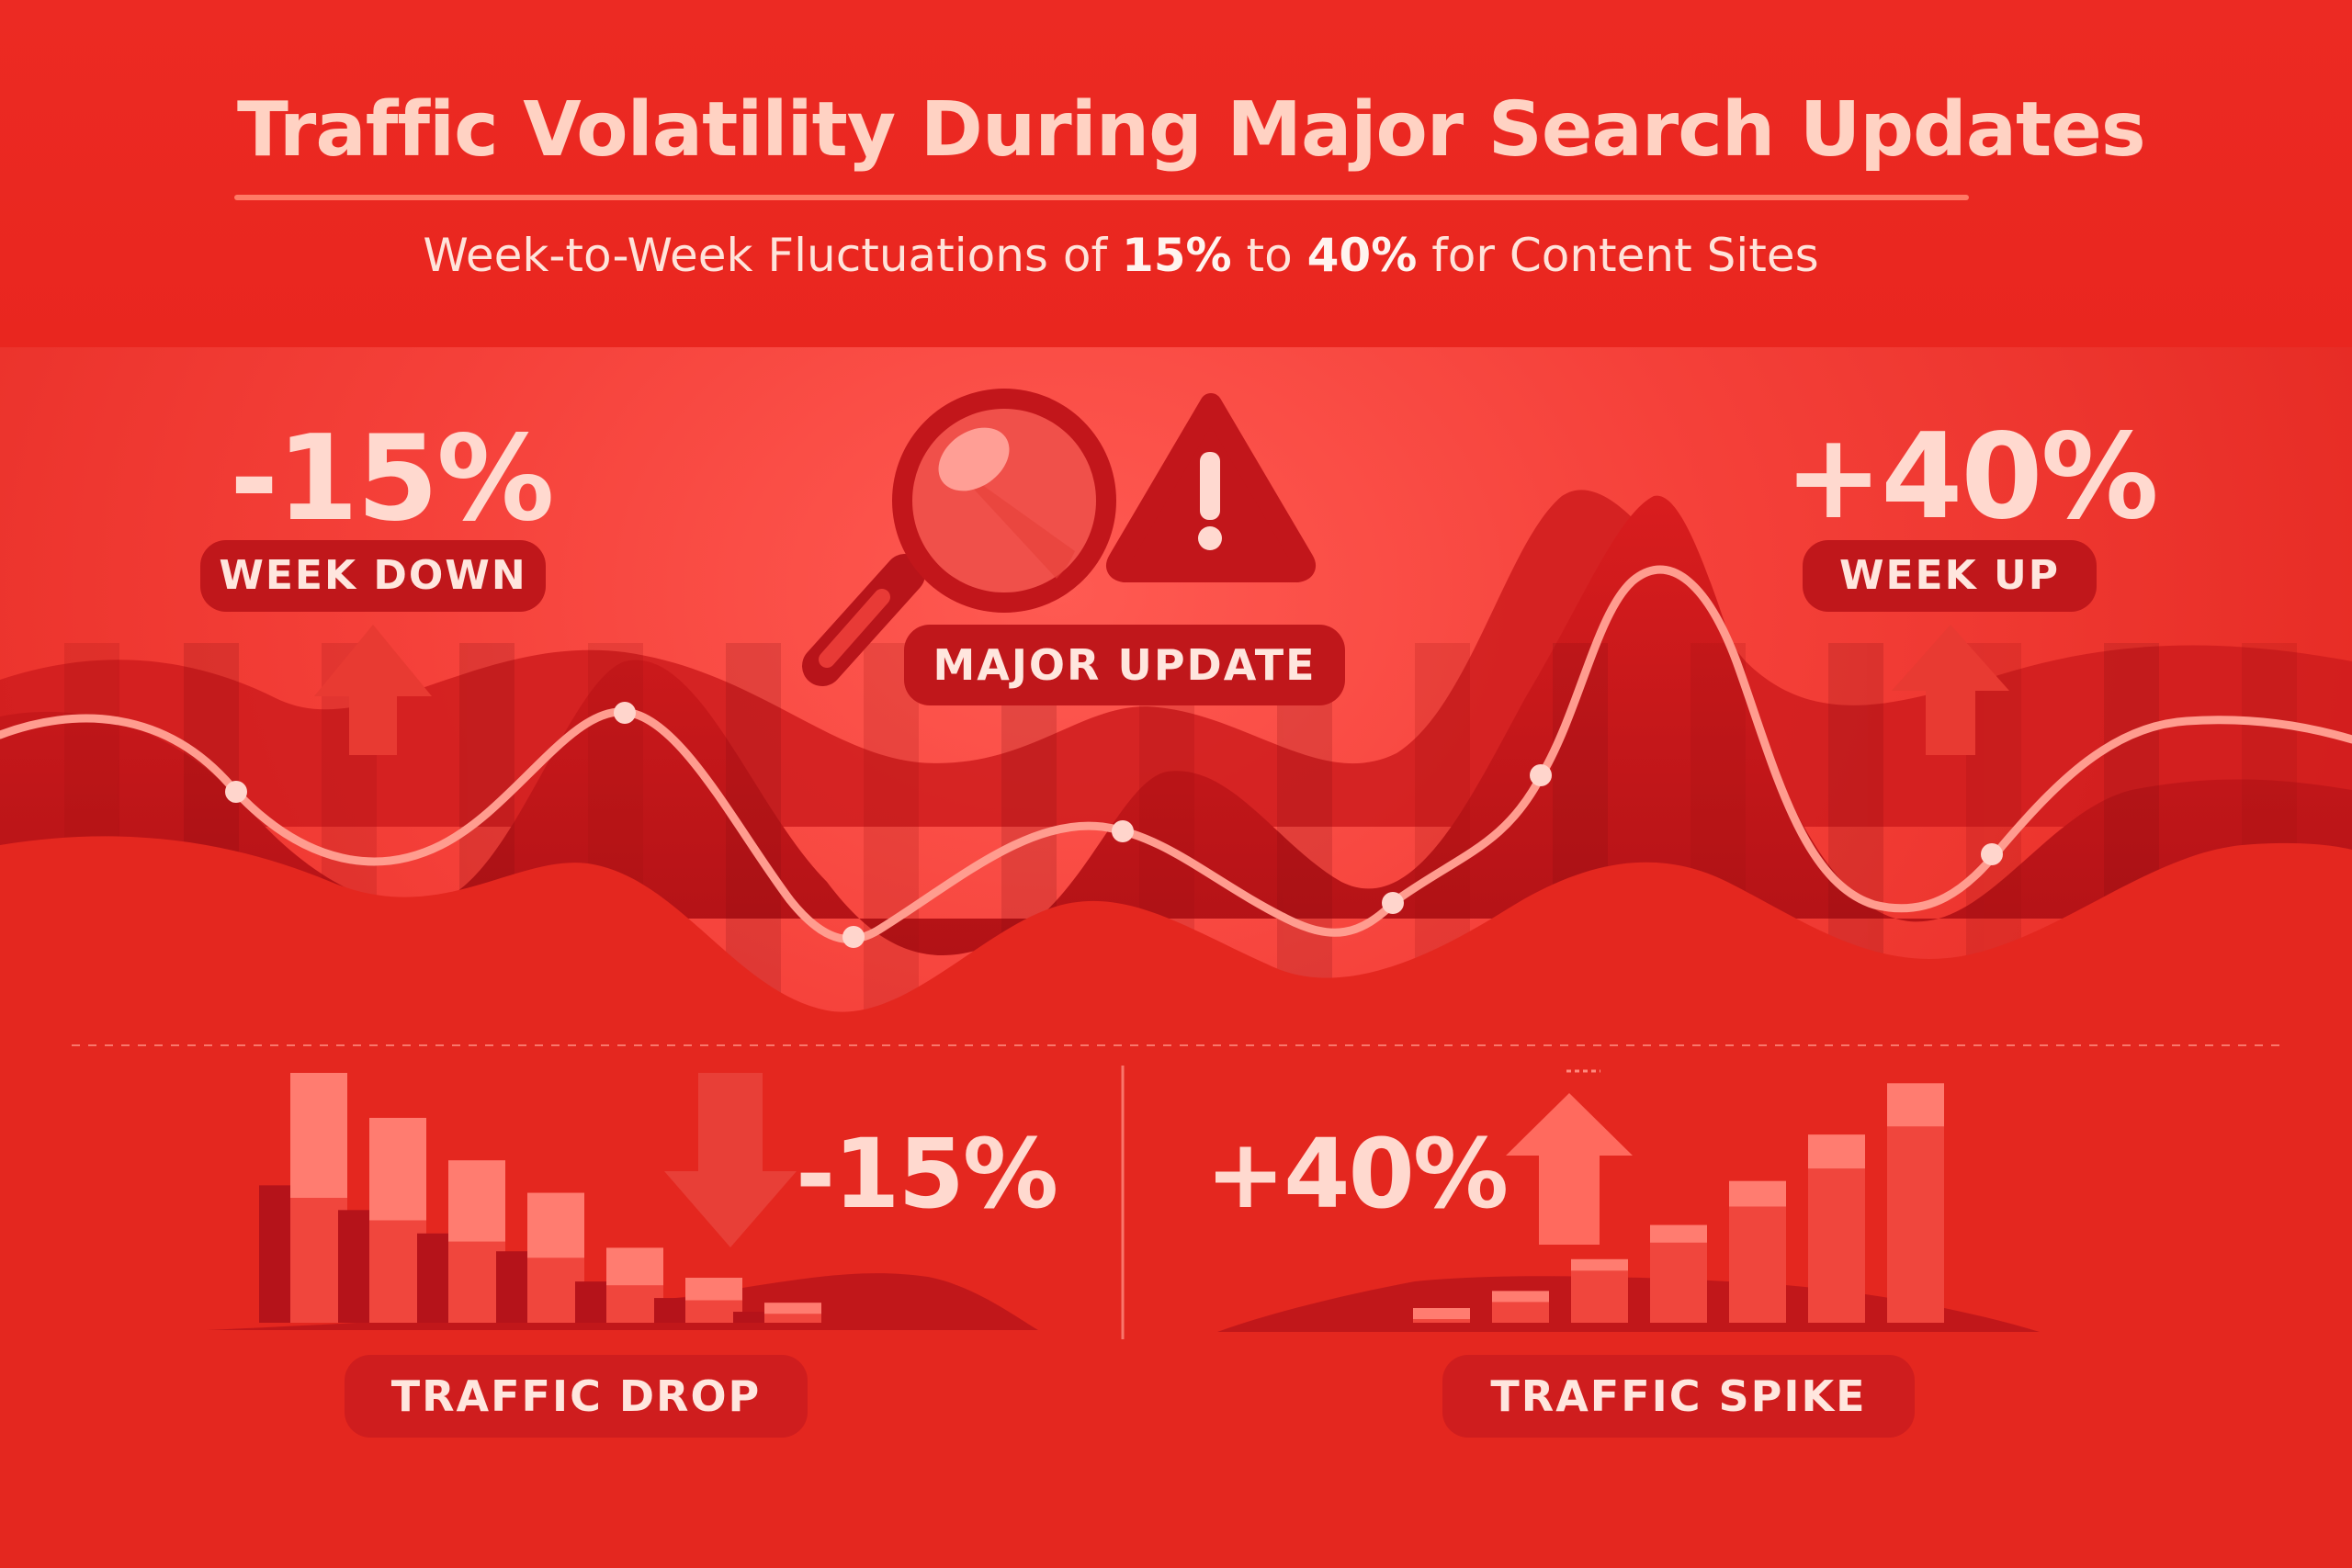  I want to click on major-update-pill: MAJOR UPDATE, so click(1124, 665).